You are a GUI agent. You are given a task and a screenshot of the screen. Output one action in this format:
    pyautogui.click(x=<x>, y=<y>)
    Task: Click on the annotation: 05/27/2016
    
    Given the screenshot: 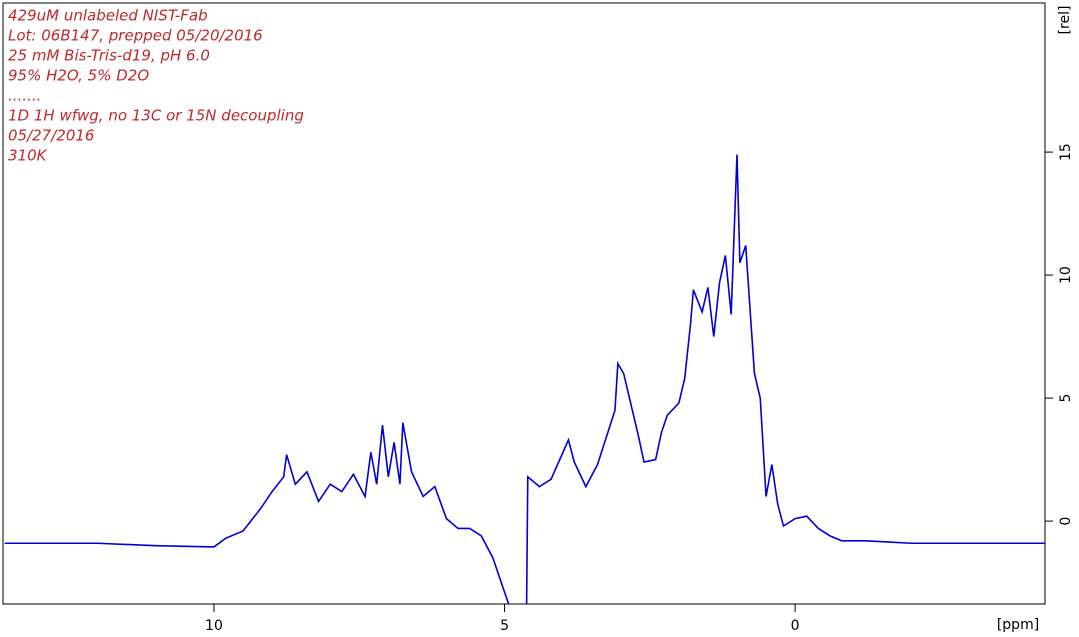 What is the action you would take?
    pyautogui.click(x=51, y=136)
    